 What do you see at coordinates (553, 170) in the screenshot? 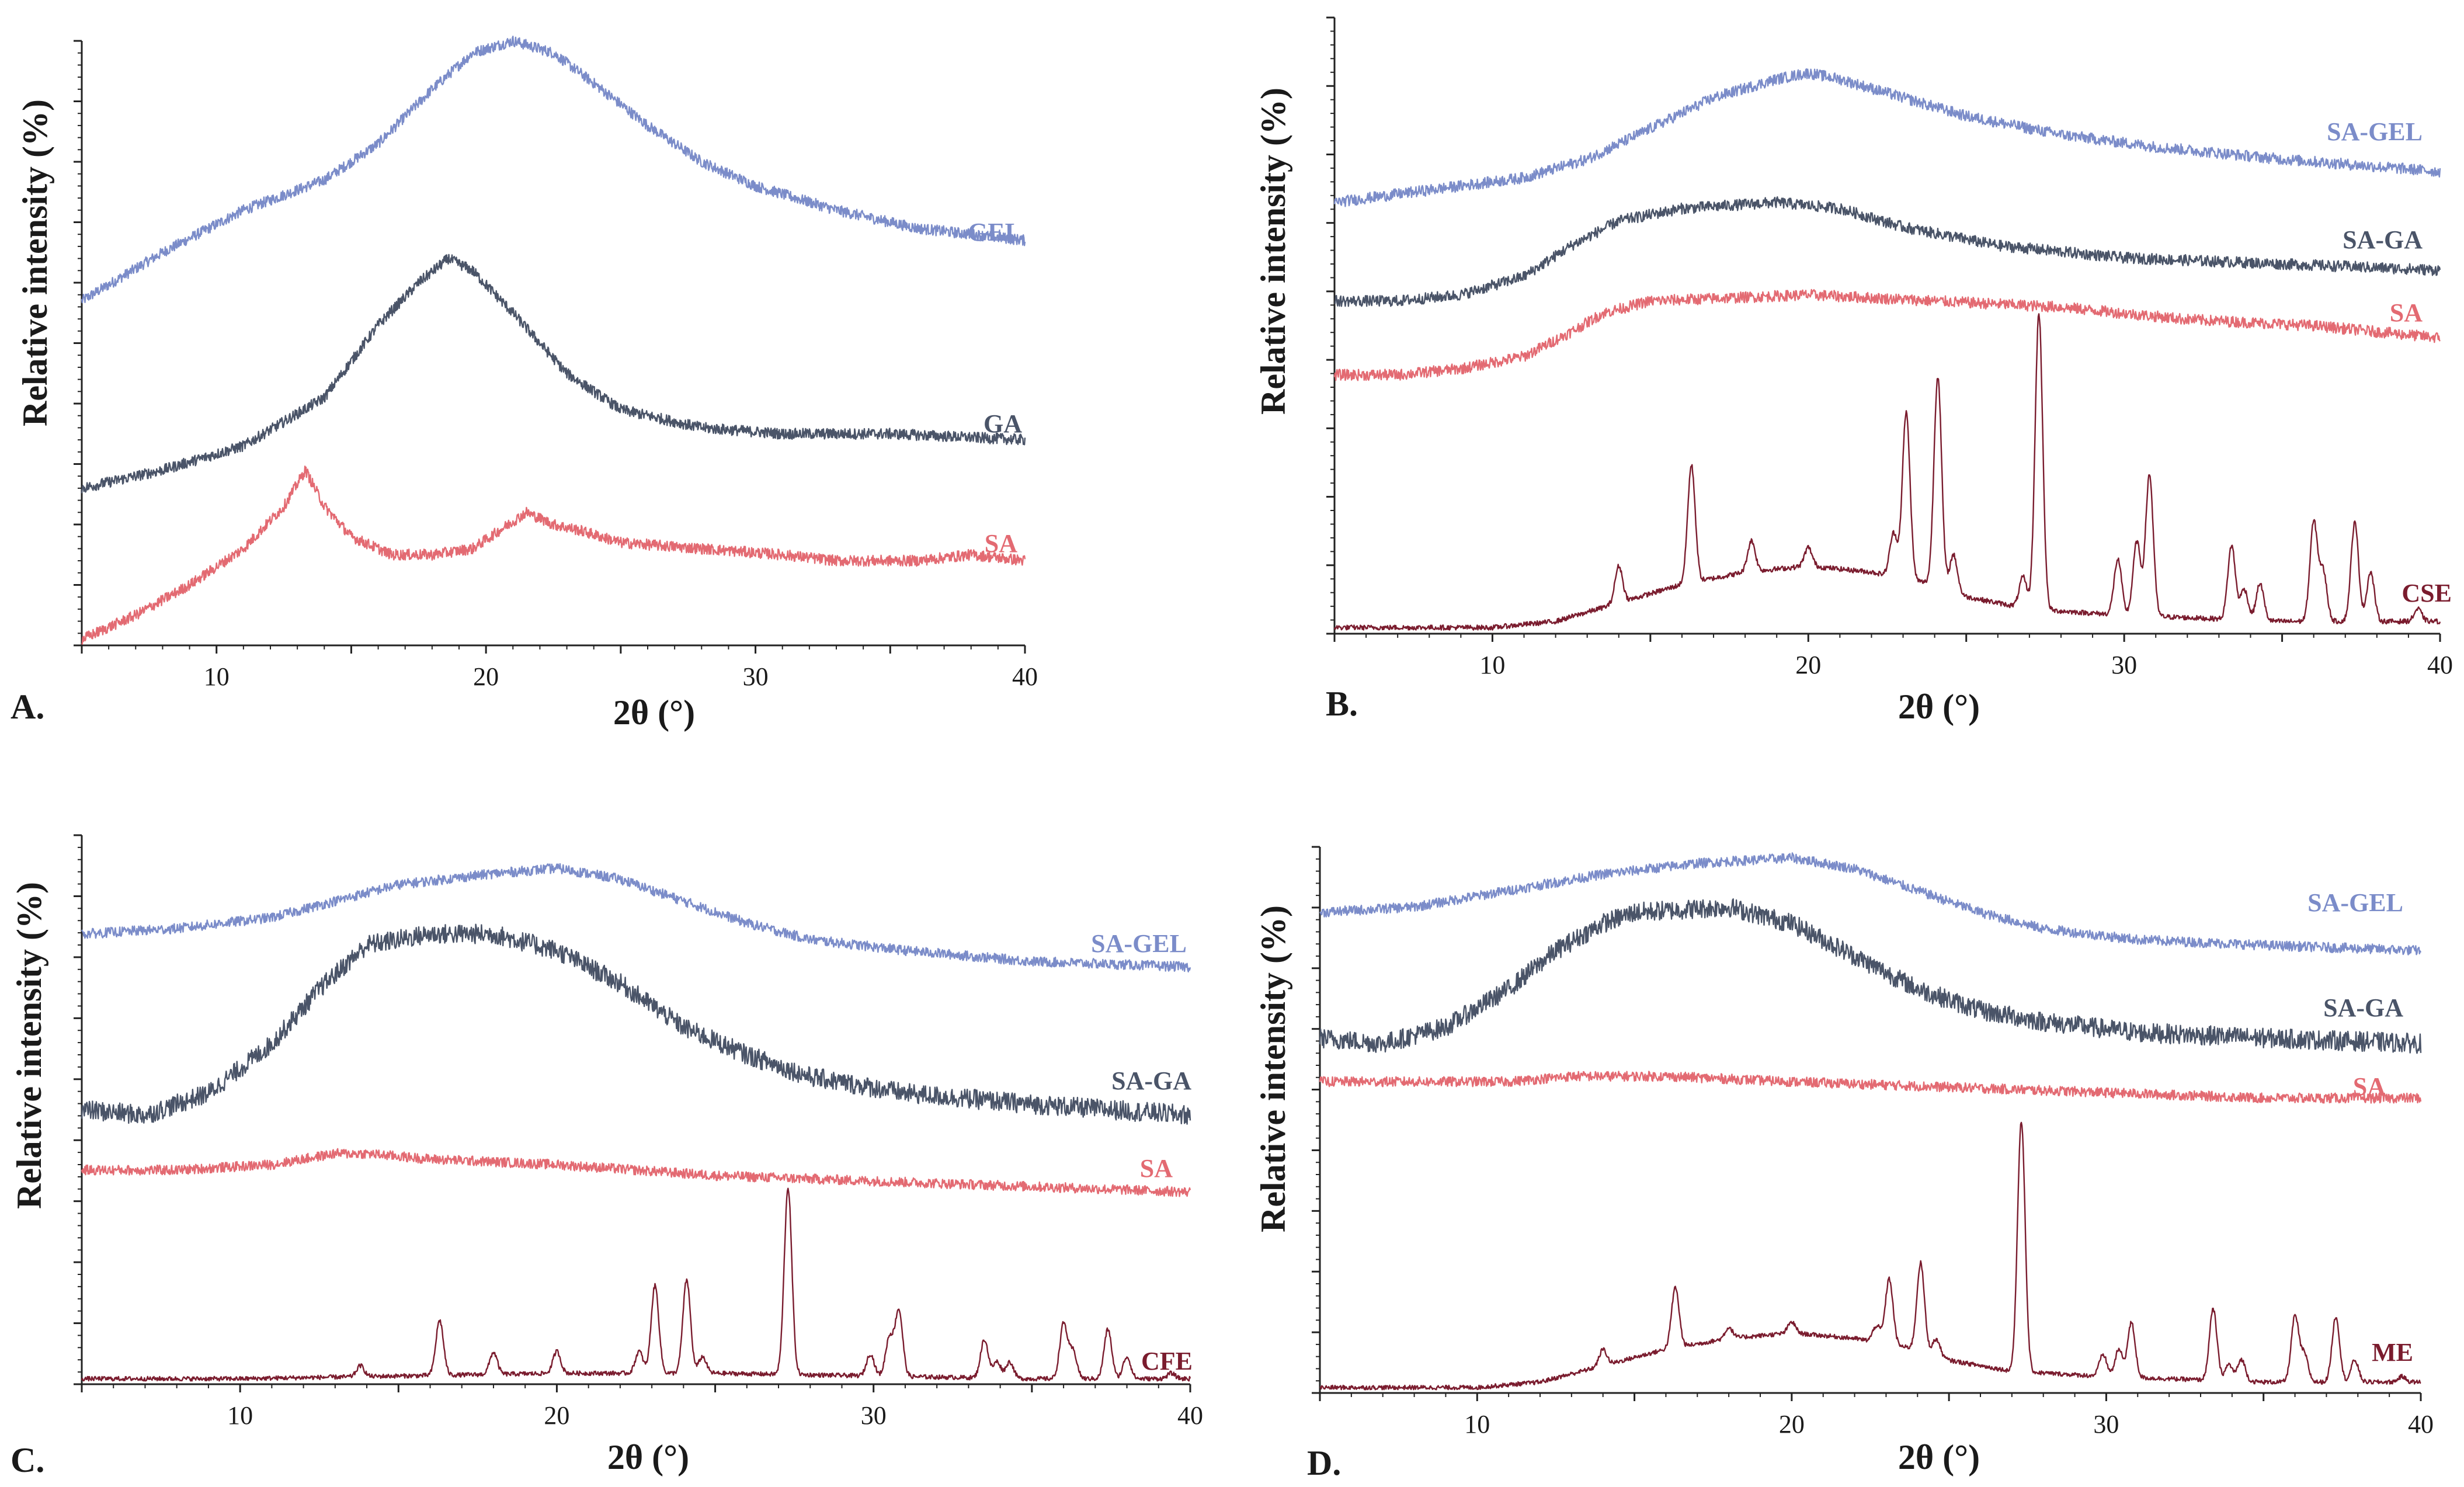
I see `series-line-gel` at bounding box center [553, 170].